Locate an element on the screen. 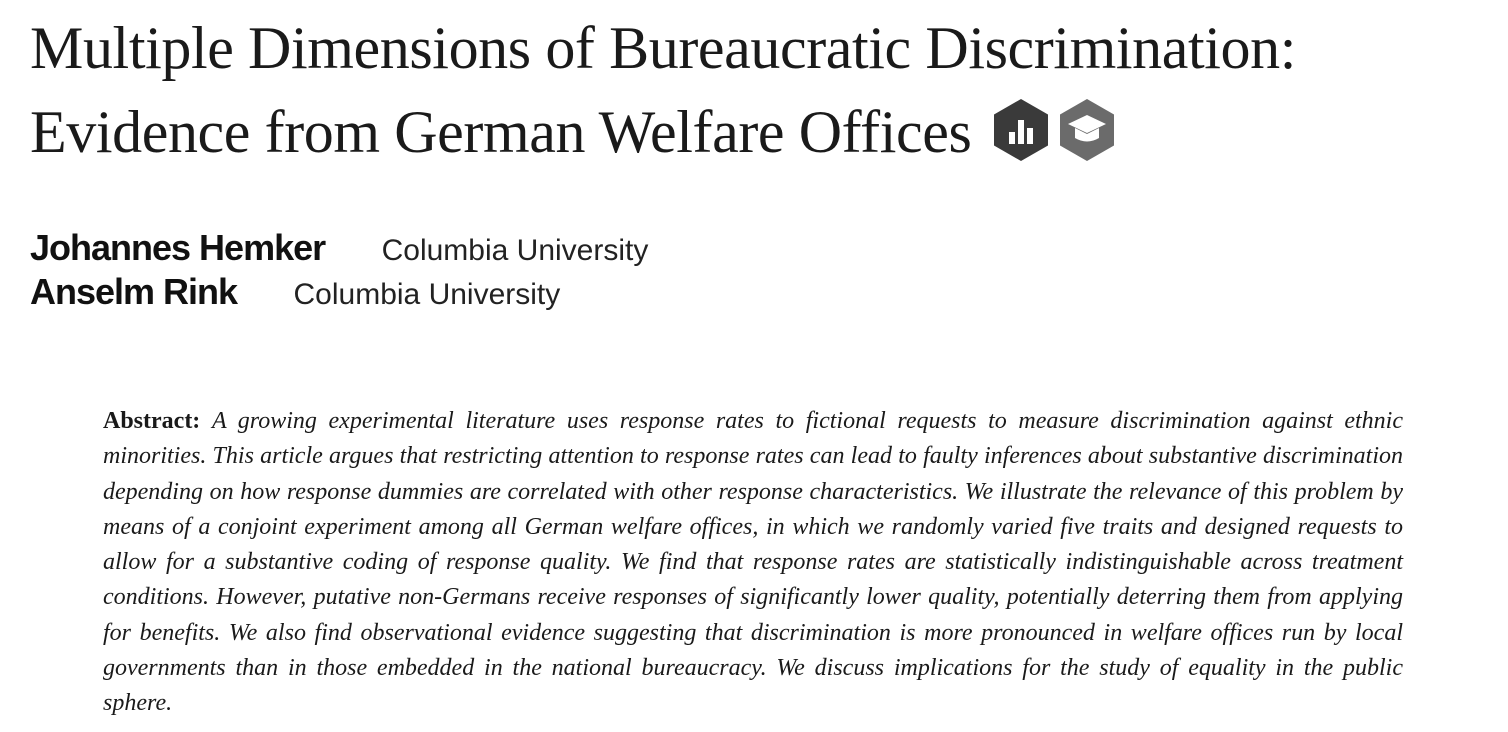 This screenshot has width=1508, height=732. abstract-label: Abstract: is located at coordinates (152, 421).